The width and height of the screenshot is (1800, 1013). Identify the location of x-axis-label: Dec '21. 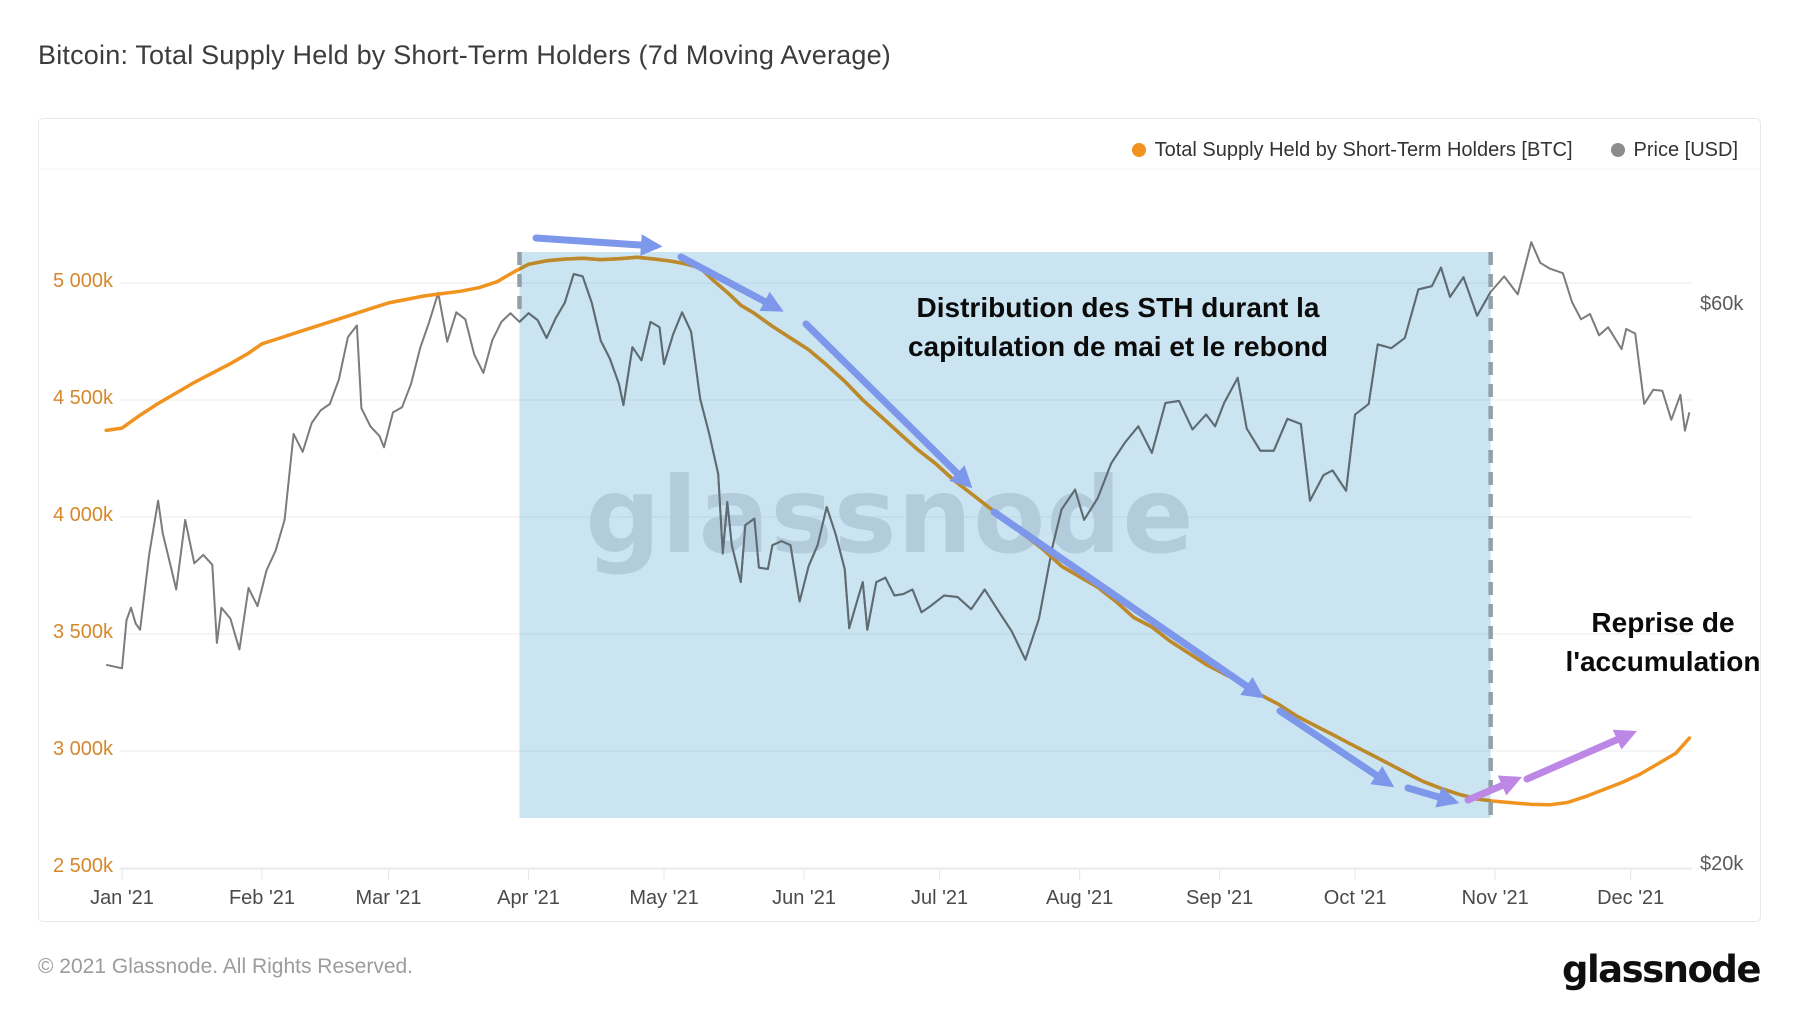
(1630, 898).